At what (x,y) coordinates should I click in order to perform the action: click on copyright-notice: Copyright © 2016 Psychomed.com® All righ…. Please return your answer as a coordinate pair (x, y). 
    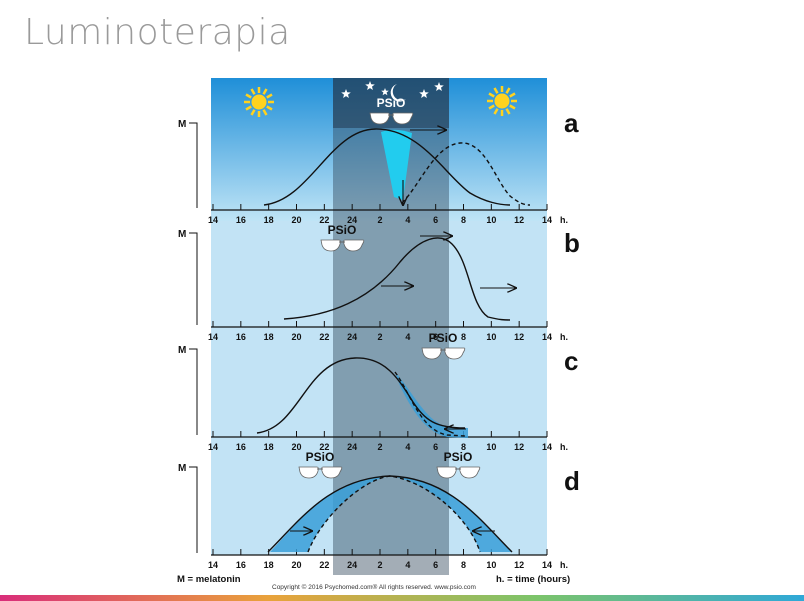
    Looking at the image, I should click on (374, 587).